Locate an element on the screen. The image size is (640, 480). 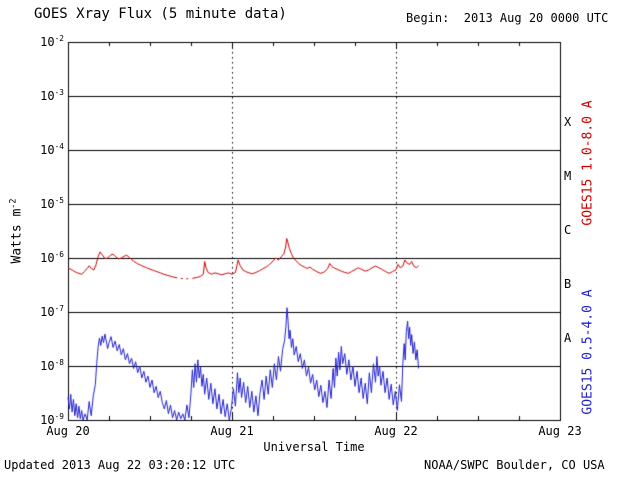
flare-class-label: A is located at coordinates (568, 338).